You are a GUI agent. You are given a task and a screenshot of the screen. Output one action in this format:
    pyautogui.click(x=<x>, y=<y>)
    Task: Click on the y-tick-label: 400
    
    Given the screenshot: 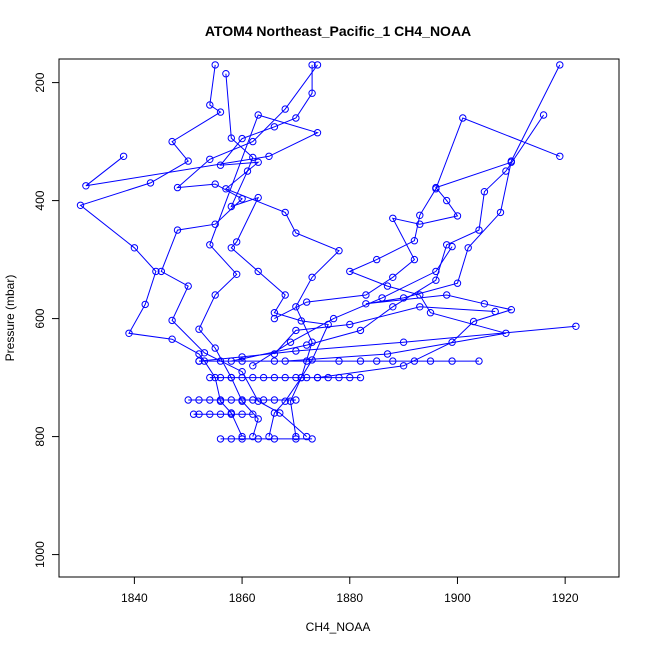 What is the action you would take?
    pyautogui.click(x=40, y=200)
    